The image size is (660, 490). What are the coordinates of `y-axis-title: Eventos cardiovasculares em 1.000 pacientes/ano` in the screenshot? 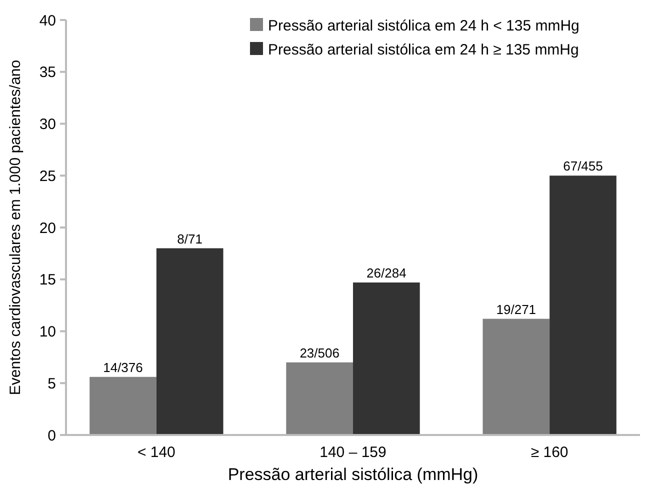 It's located at (15, 228).